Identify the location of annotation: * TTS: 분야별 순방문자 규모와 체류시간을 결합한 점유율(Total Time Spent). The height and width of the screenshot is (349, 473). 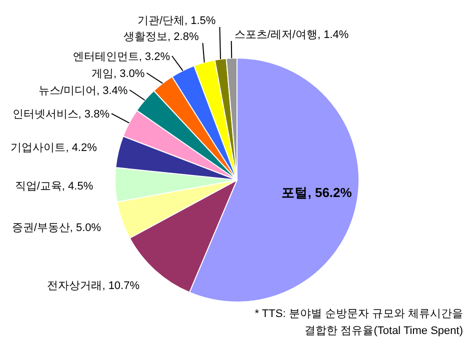
(358, 323).